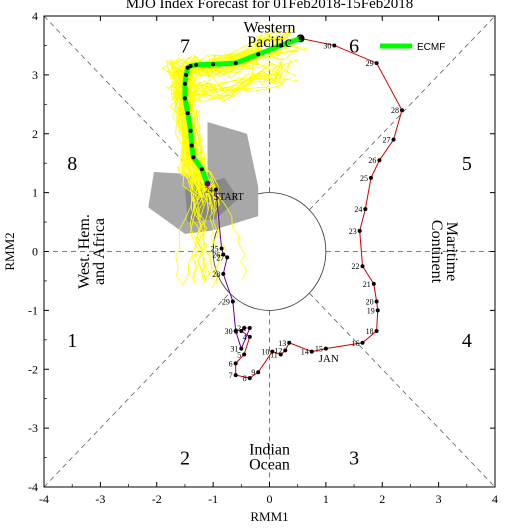 The image size is (509, 528). Describe the element at coordinates (269, 27) in the screenshot. I see `region-western-pacific: Western` at that location.